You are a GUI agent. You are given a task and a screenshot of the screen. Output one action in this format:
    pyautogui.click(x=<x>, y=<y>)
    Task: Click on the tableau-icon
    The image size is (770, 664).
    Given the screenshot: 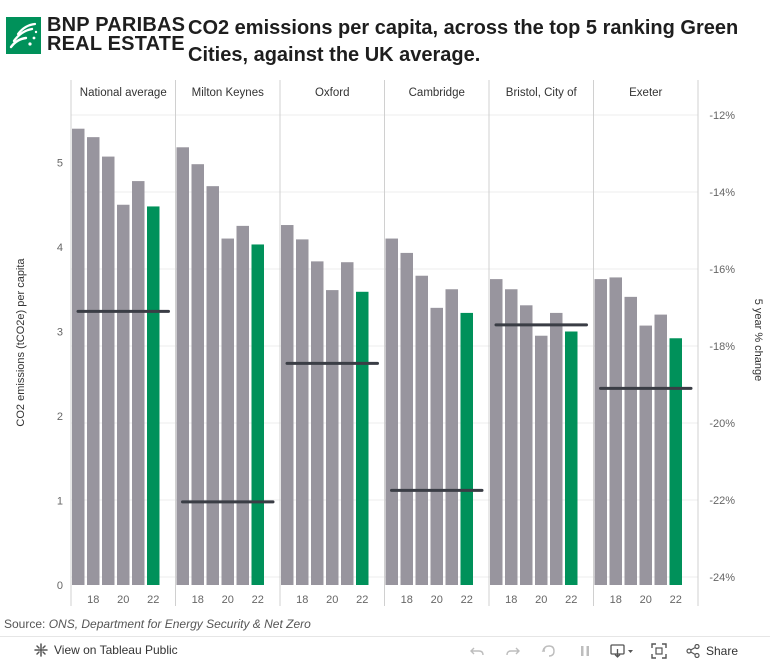 What is the action you would take?
    pyautogui.click(x=41, y=650)
    